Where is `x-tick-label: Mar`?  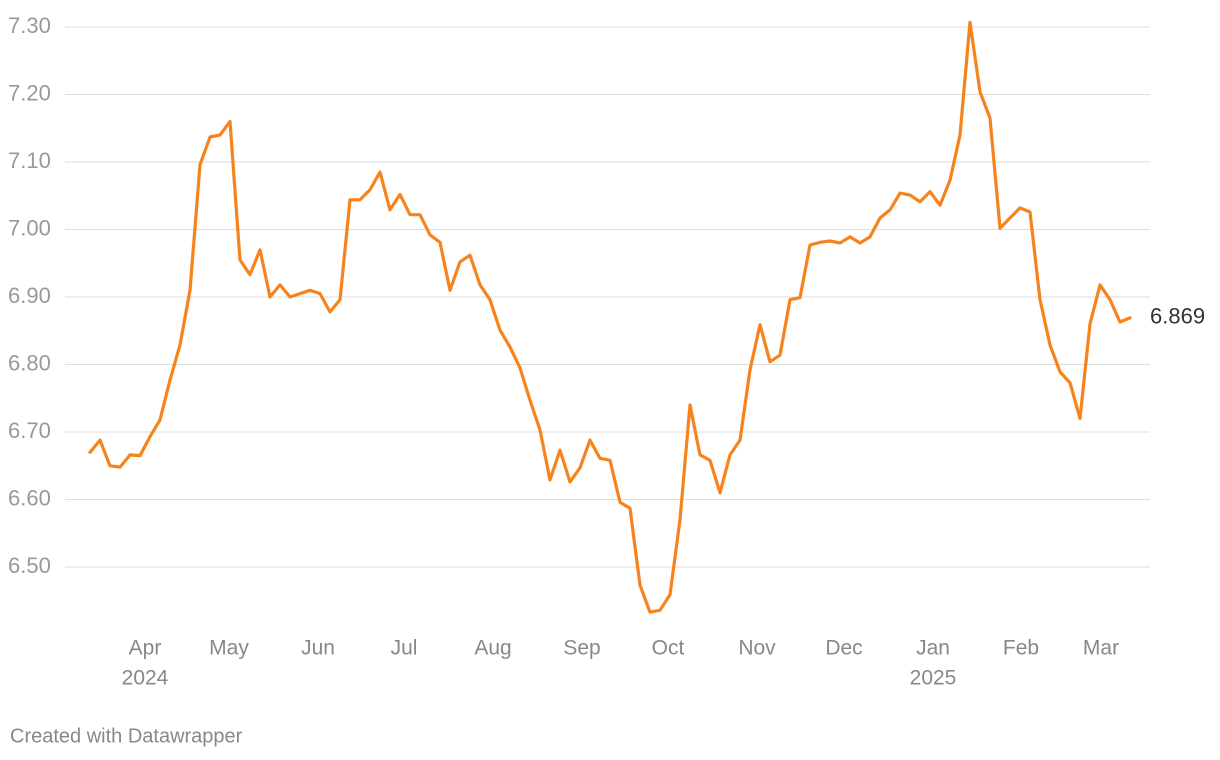
x-tick-label: Mar is located at coordinates (1101, 648).